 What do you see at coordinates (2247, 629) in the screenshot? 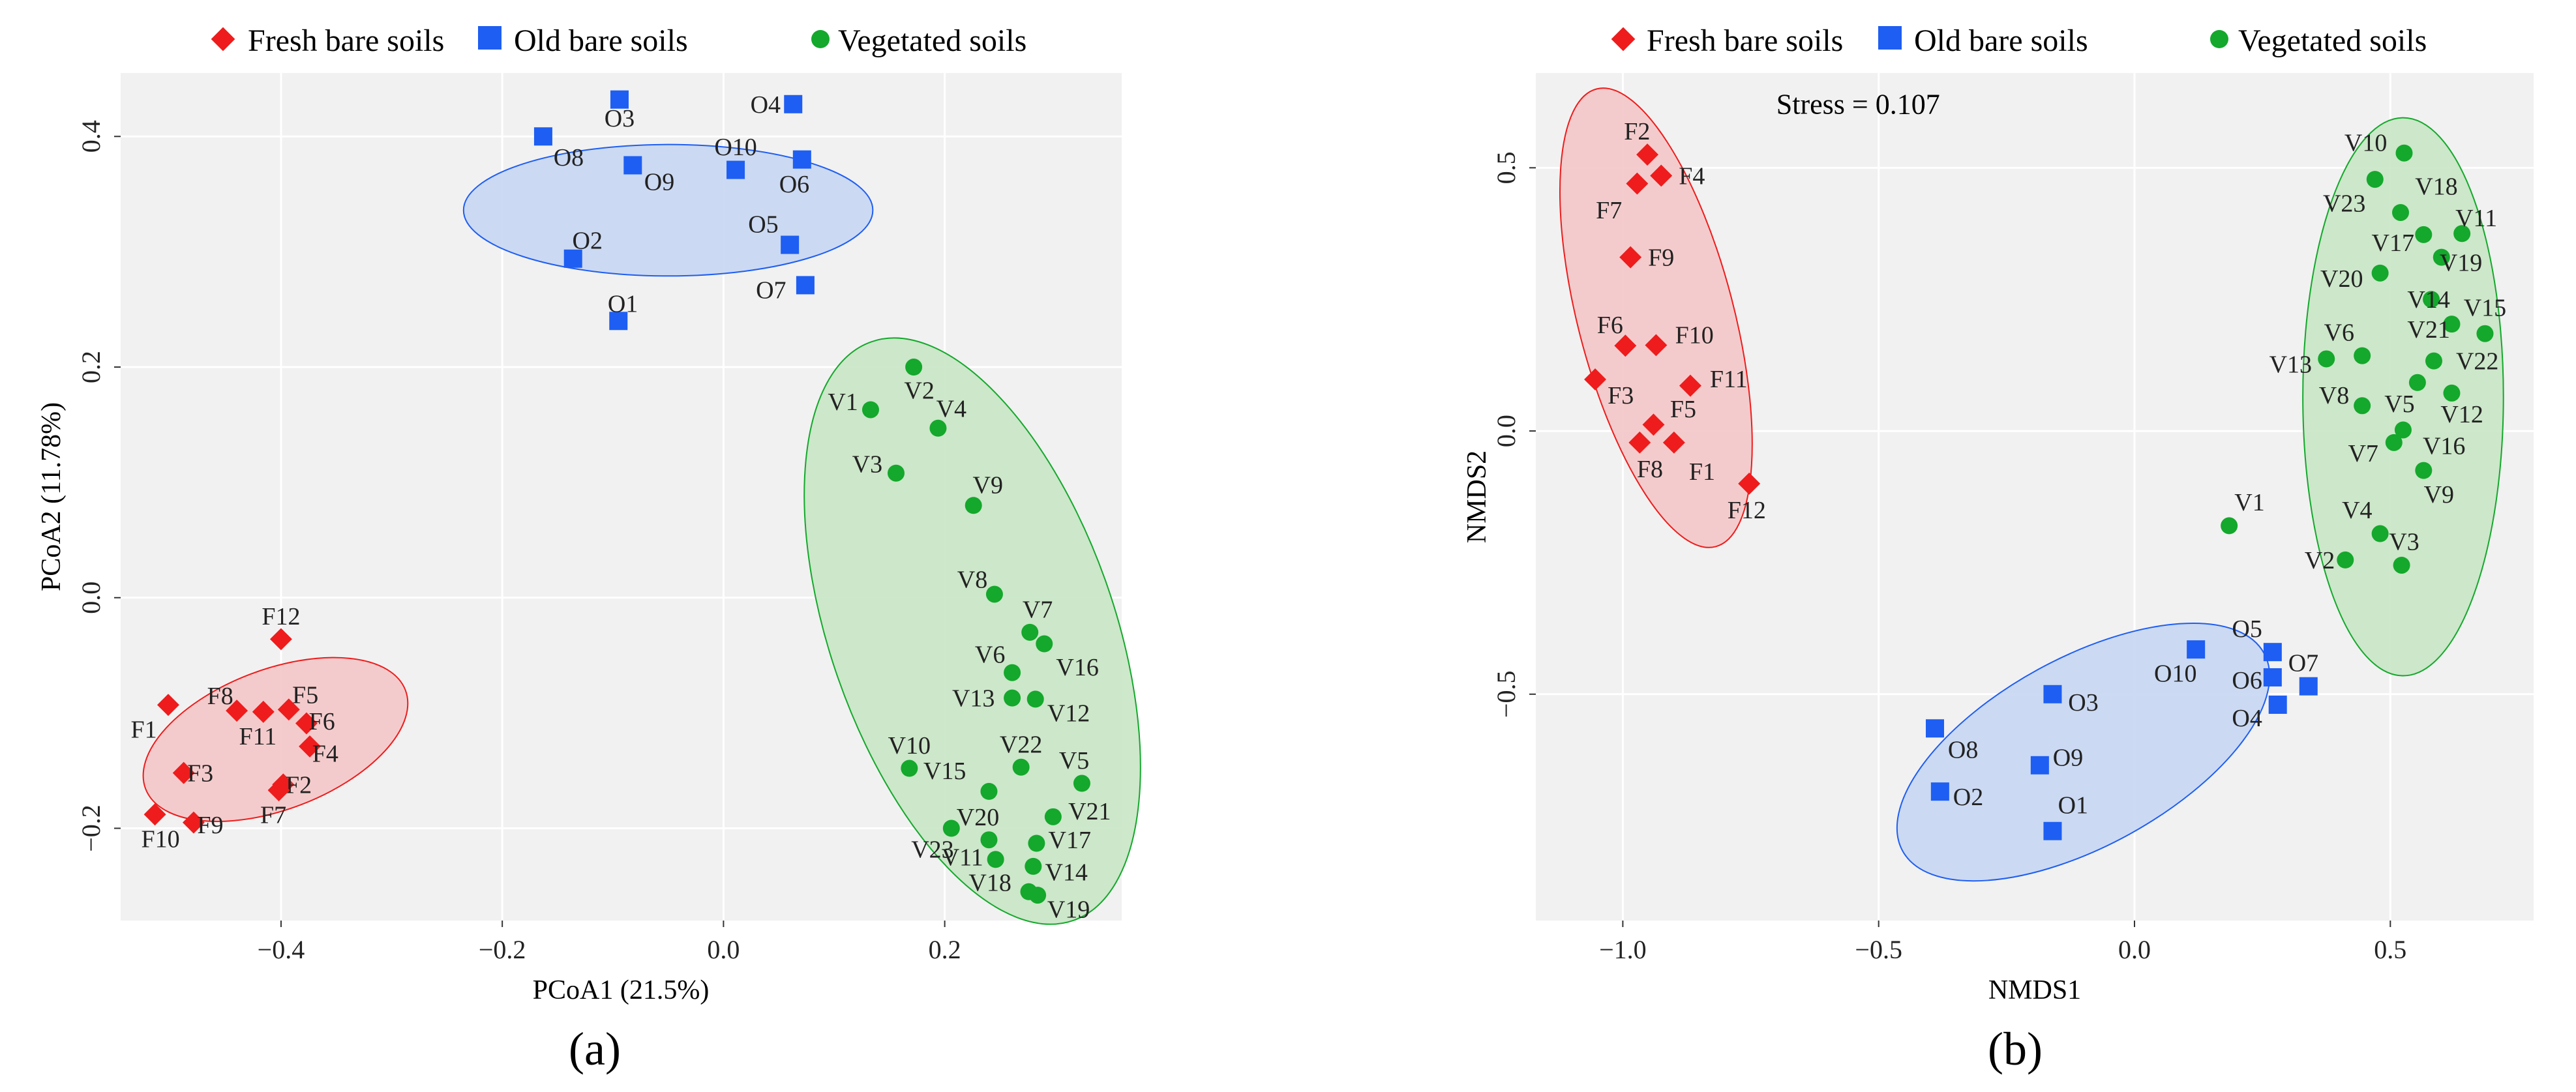
I see `point-label: O5` at bounding box center [2247, 629].